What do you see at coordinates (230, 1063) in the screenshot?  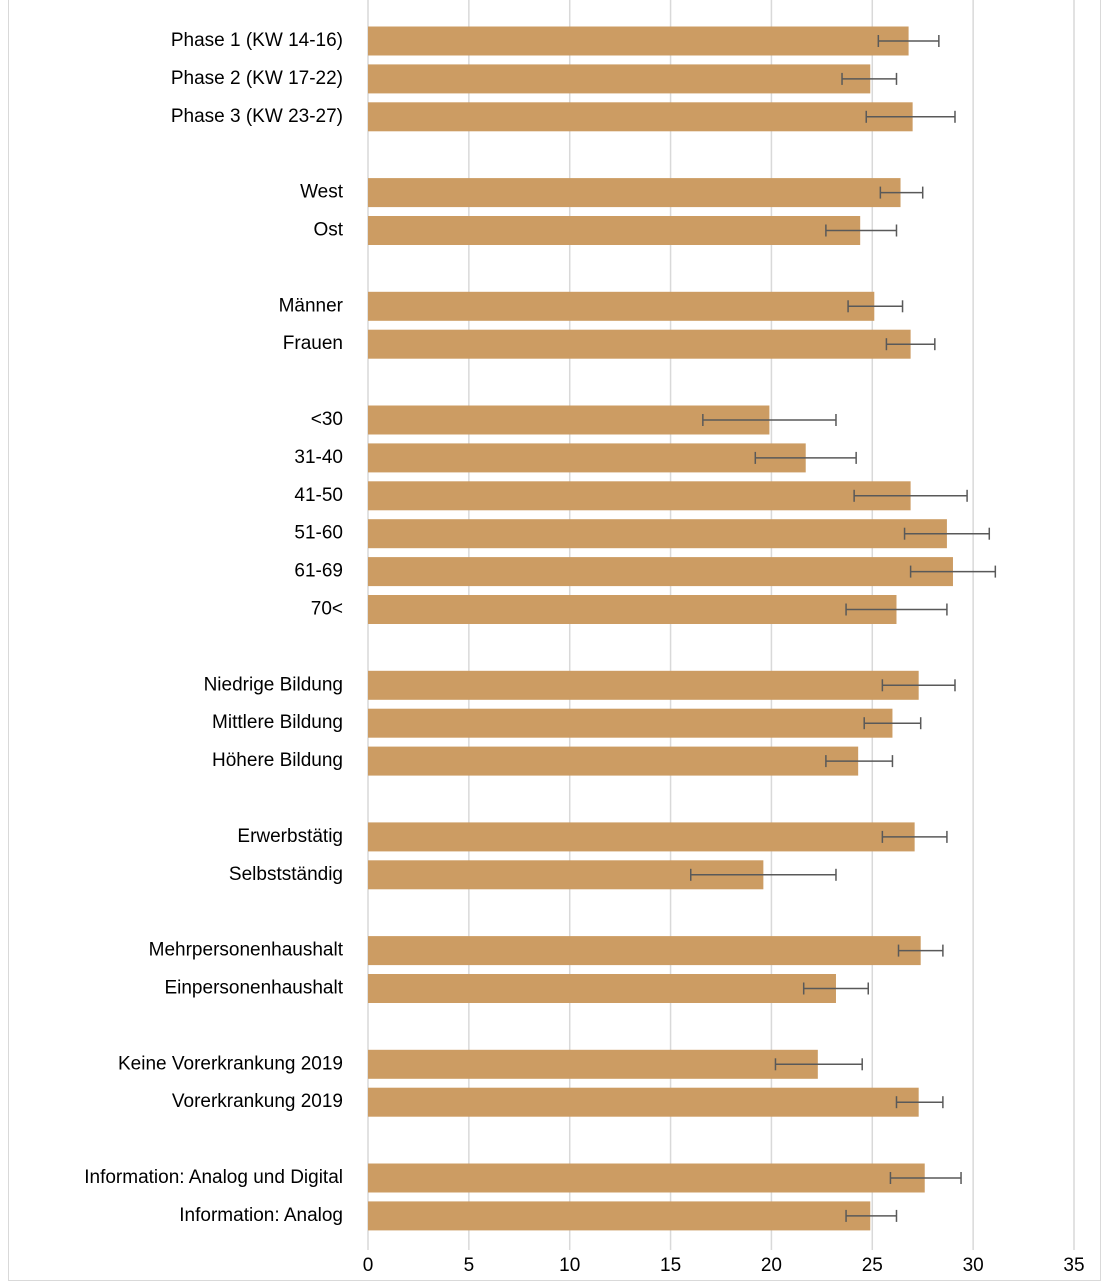 I see `category-label: Keine Vorerkrankung 2019` at bounding box center [230, 1063].